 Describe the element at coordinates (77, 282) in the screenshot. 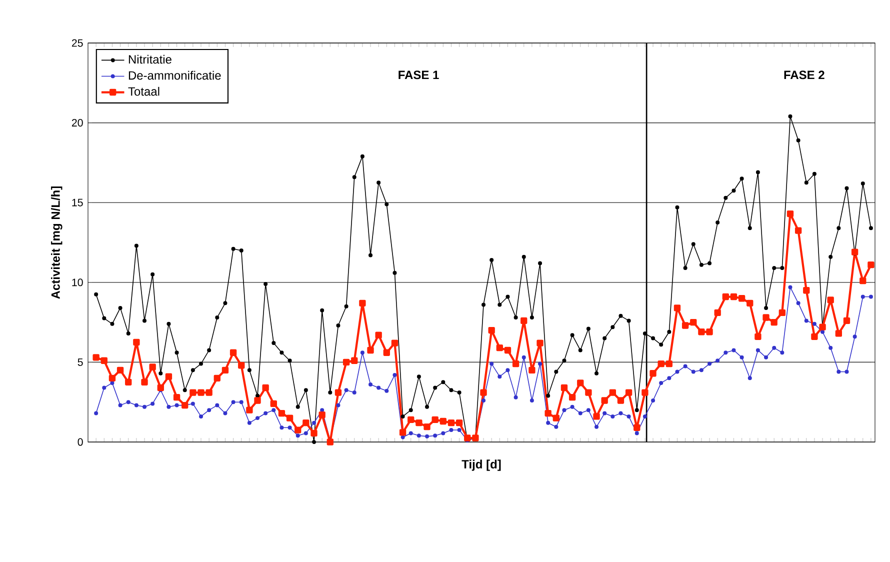

I see `y-tick-label: 10` at that location.